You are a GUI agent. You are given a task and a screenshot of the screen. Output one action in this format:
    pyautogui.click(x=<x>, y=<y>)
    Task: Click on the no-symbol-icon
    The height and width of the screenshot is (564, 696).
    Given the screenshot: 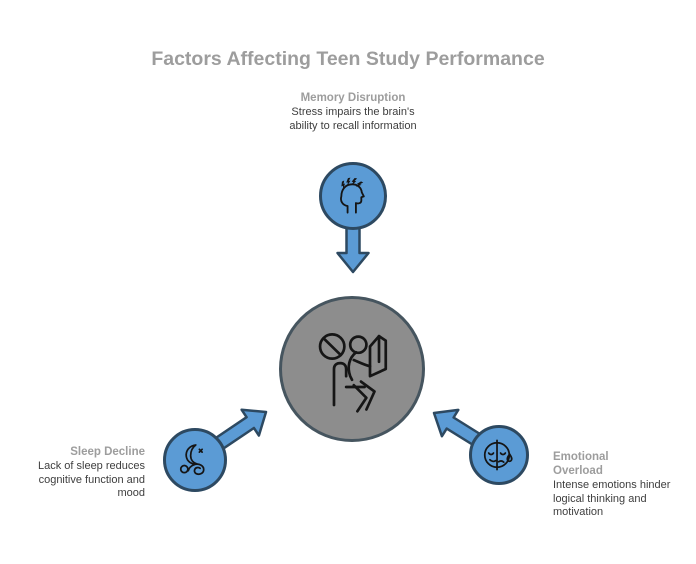 What is the action you would take?
    pyautogui.click(x=332, y=346)
    